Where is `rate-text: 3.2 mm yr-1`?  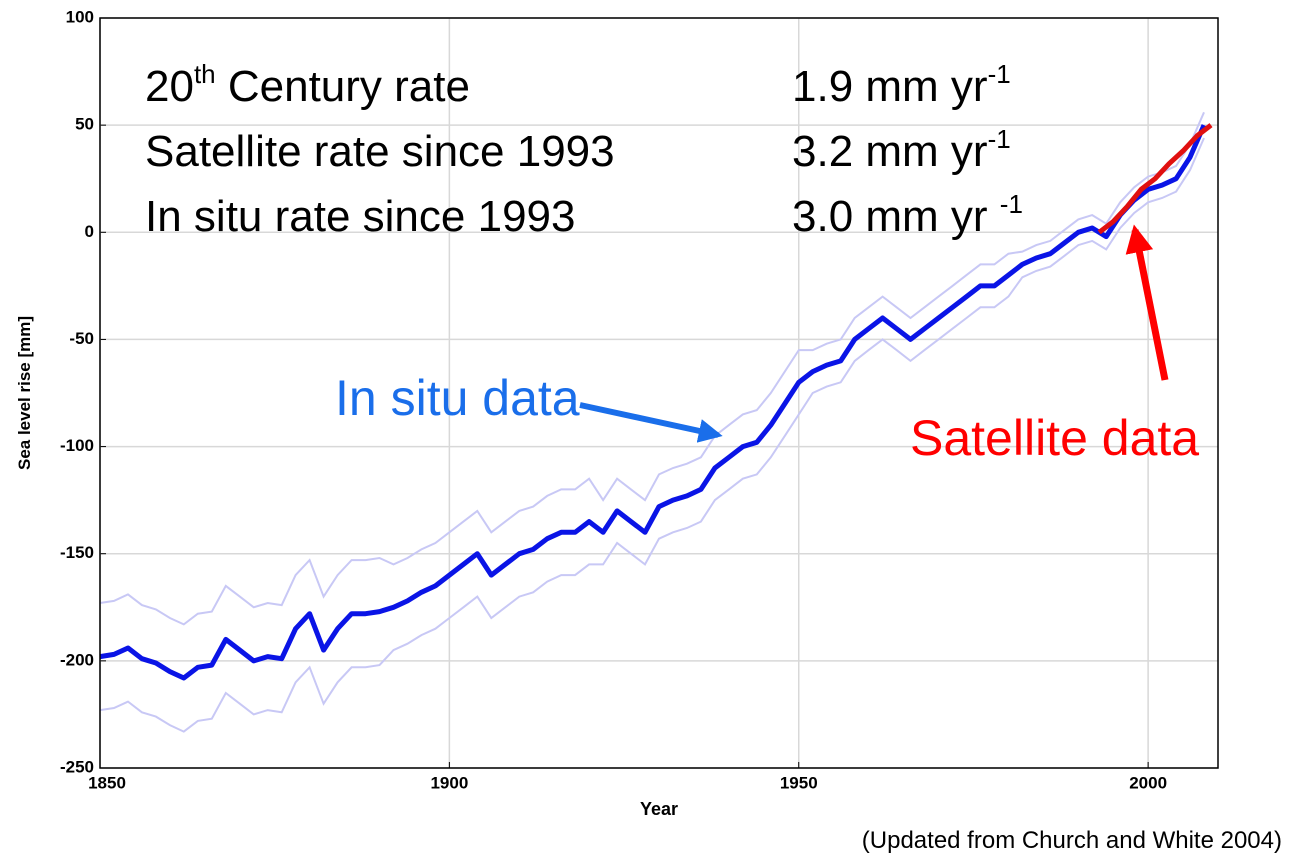
rate-text: 3.2 mm yr-1 is located at coordinates (901, 150).